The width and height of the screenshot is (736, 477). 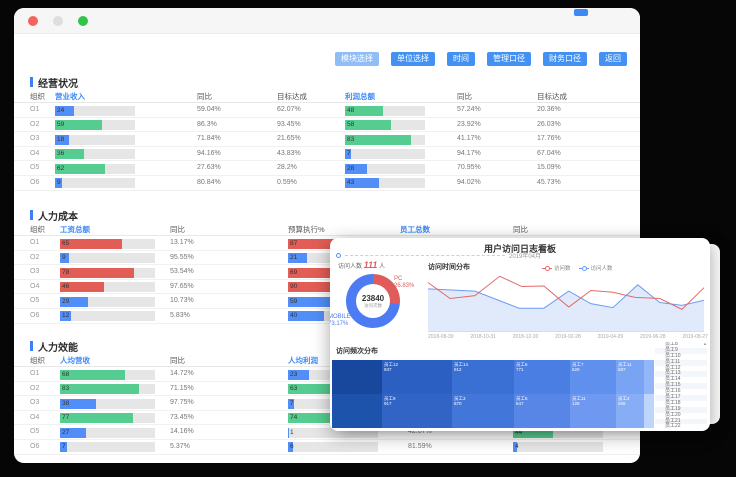 What do you see at coordinates (107, 418) in the screenshot?
I see `metric-bar: 77` at bounding box center [107, 418].